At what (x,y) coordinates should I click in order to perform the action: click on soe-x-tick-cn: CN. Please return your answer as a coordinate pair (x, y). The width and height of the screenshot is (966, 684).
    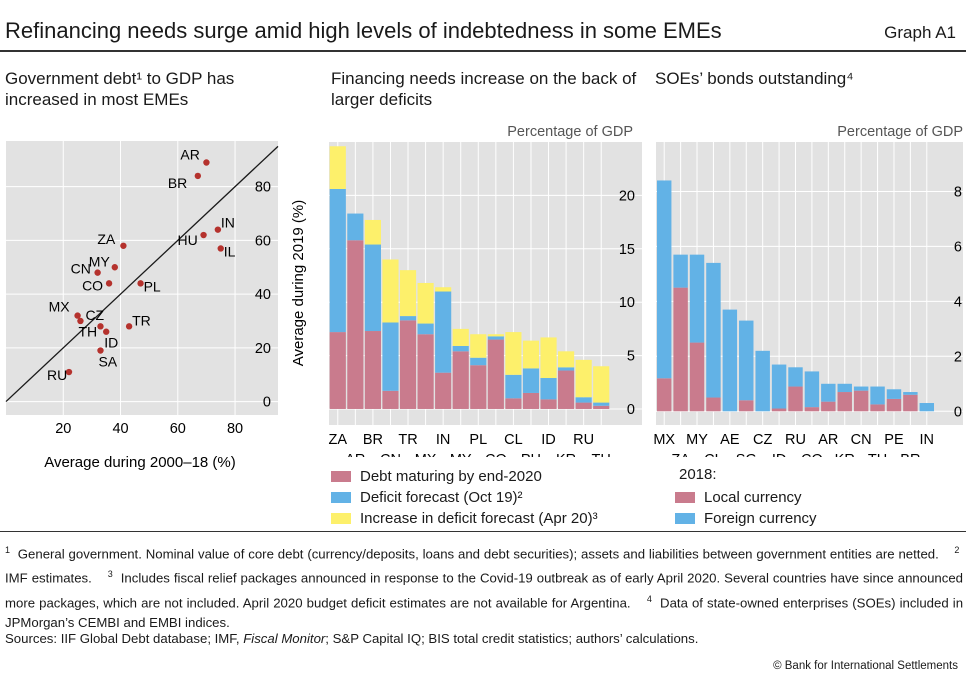
    Looking at the image, I should click on (861, 440).